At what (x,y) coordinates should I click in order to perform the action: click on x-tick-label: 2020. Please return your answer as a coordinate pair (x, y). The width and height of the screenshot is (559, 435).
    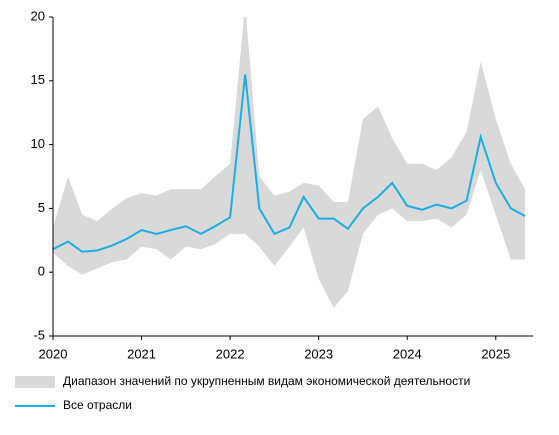
    Looking at the image, I should click on (53, 353).